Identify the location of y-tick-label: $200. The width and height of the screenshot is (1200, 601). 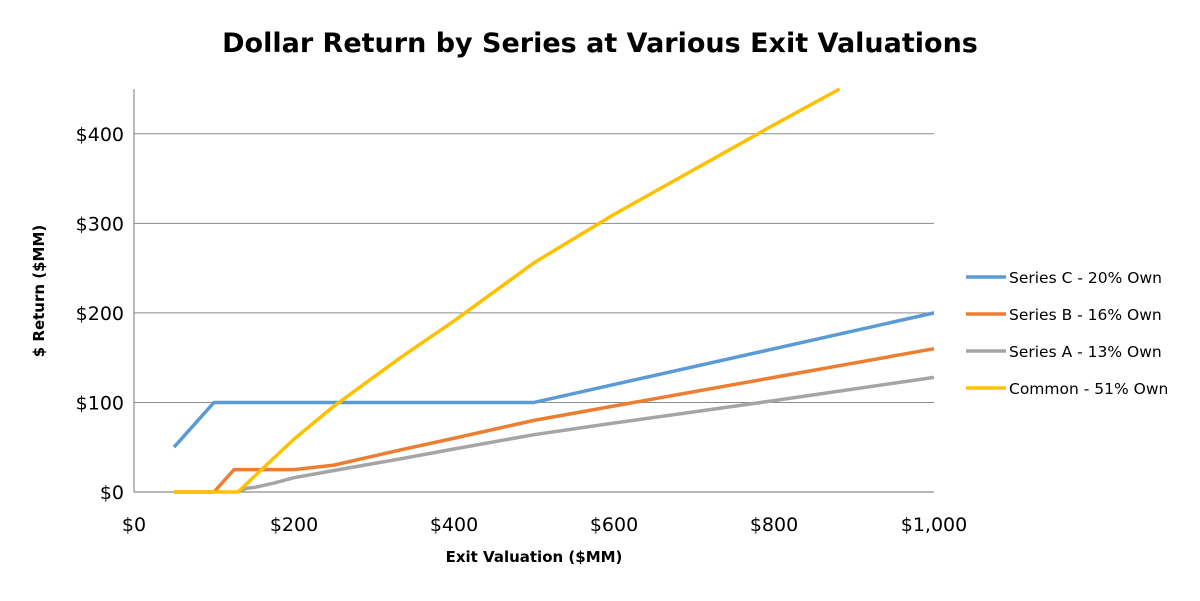
(100, 314).